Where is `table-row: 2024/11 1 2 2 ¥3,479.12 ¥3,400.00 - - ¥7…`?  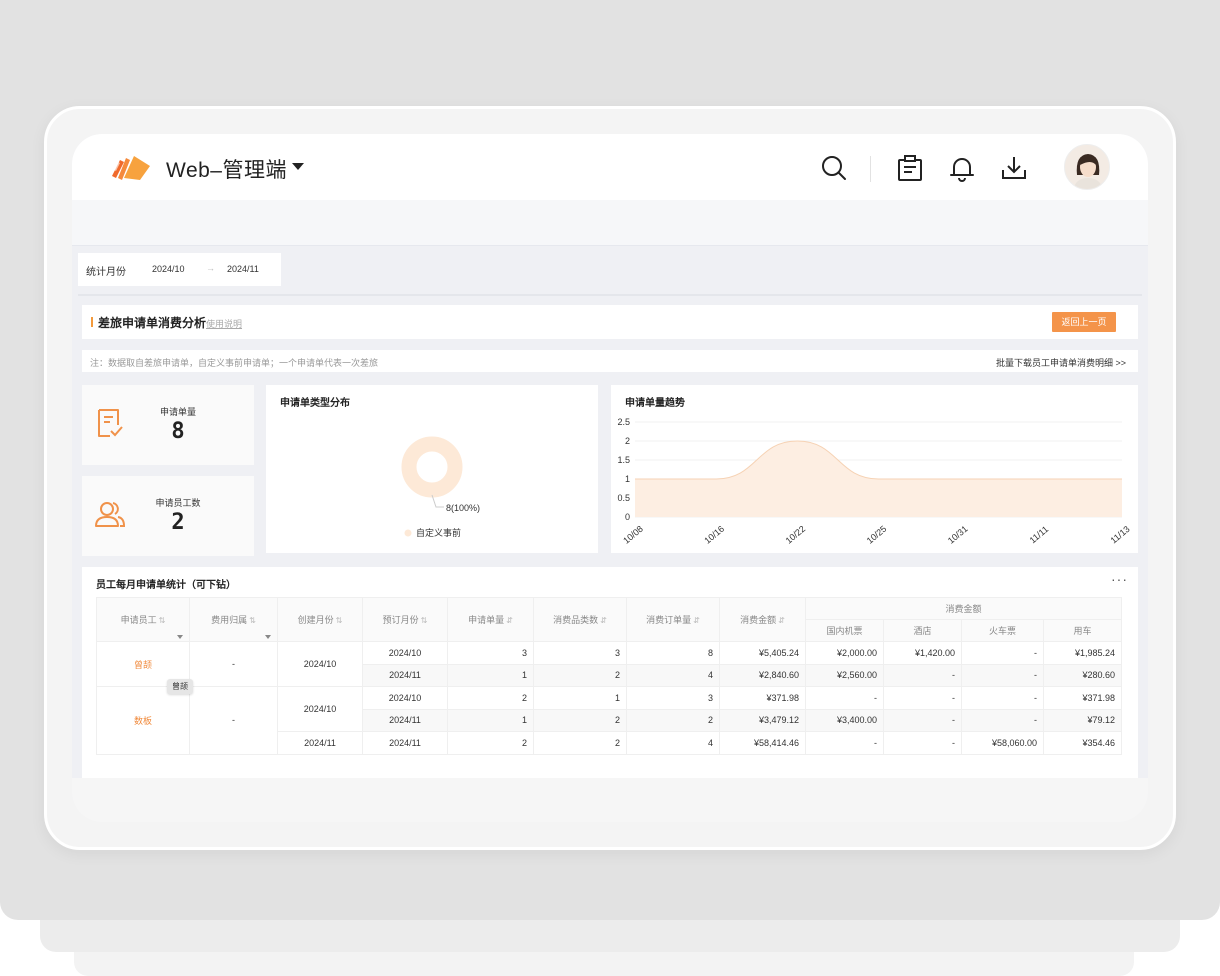
table-row: 2024/11 1 2 2 ¥3,479.12 ¥3,400.00 - - ¥7… is located at coordinates (609, 720).